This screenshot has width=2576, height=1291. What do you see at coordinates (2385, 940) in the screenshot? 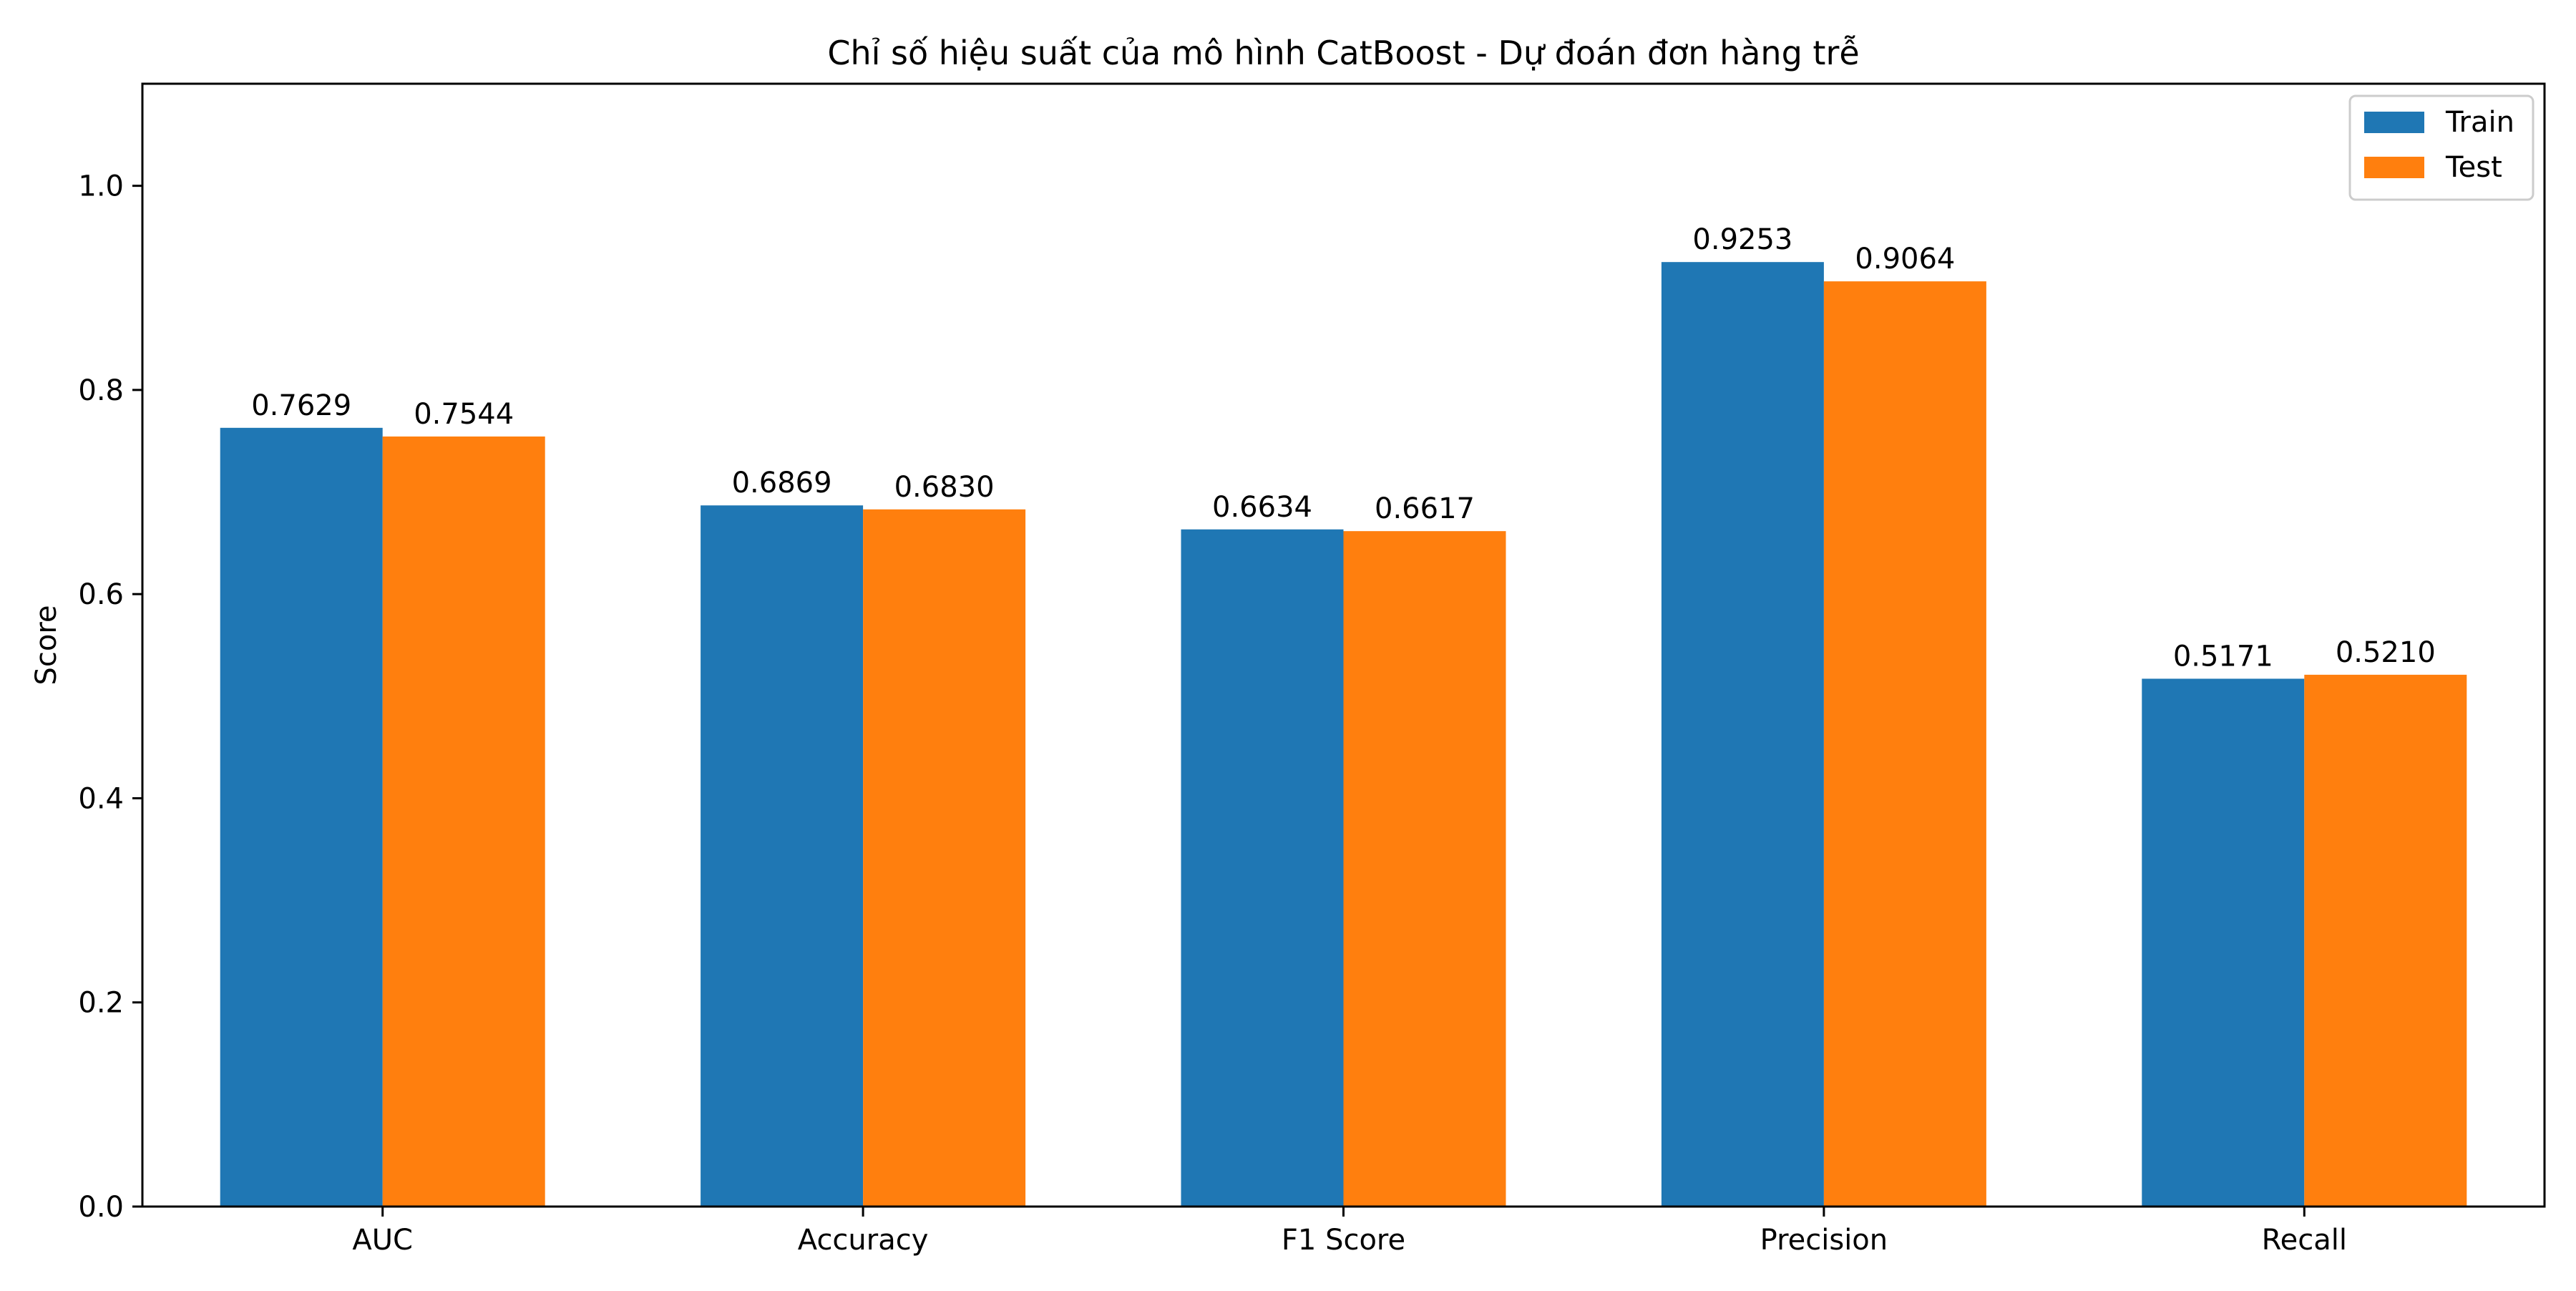
I see `bar-test-recall` at bounding box center [2385, 940].